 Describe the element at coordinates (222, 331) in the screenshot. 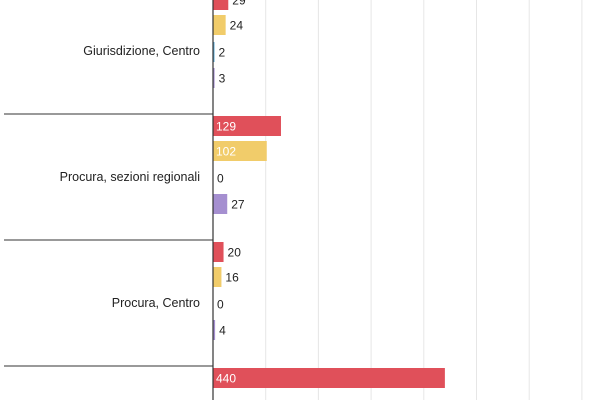

I see `value-label: 4` at that location.